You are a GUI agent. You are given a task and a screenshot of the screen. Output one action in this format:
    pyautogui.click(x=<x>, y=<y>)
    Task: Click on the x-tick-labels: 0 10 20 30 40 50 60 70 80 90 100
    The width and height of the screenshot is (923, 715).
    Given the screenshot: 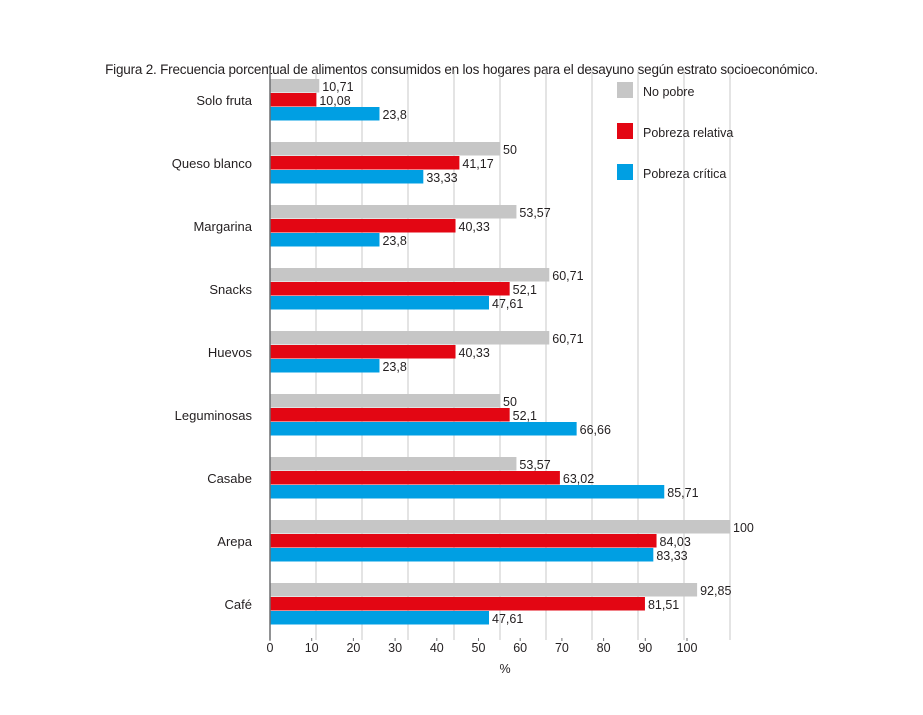 What is the action you would take?
    pyautogui.click(x=482, y=646)
    